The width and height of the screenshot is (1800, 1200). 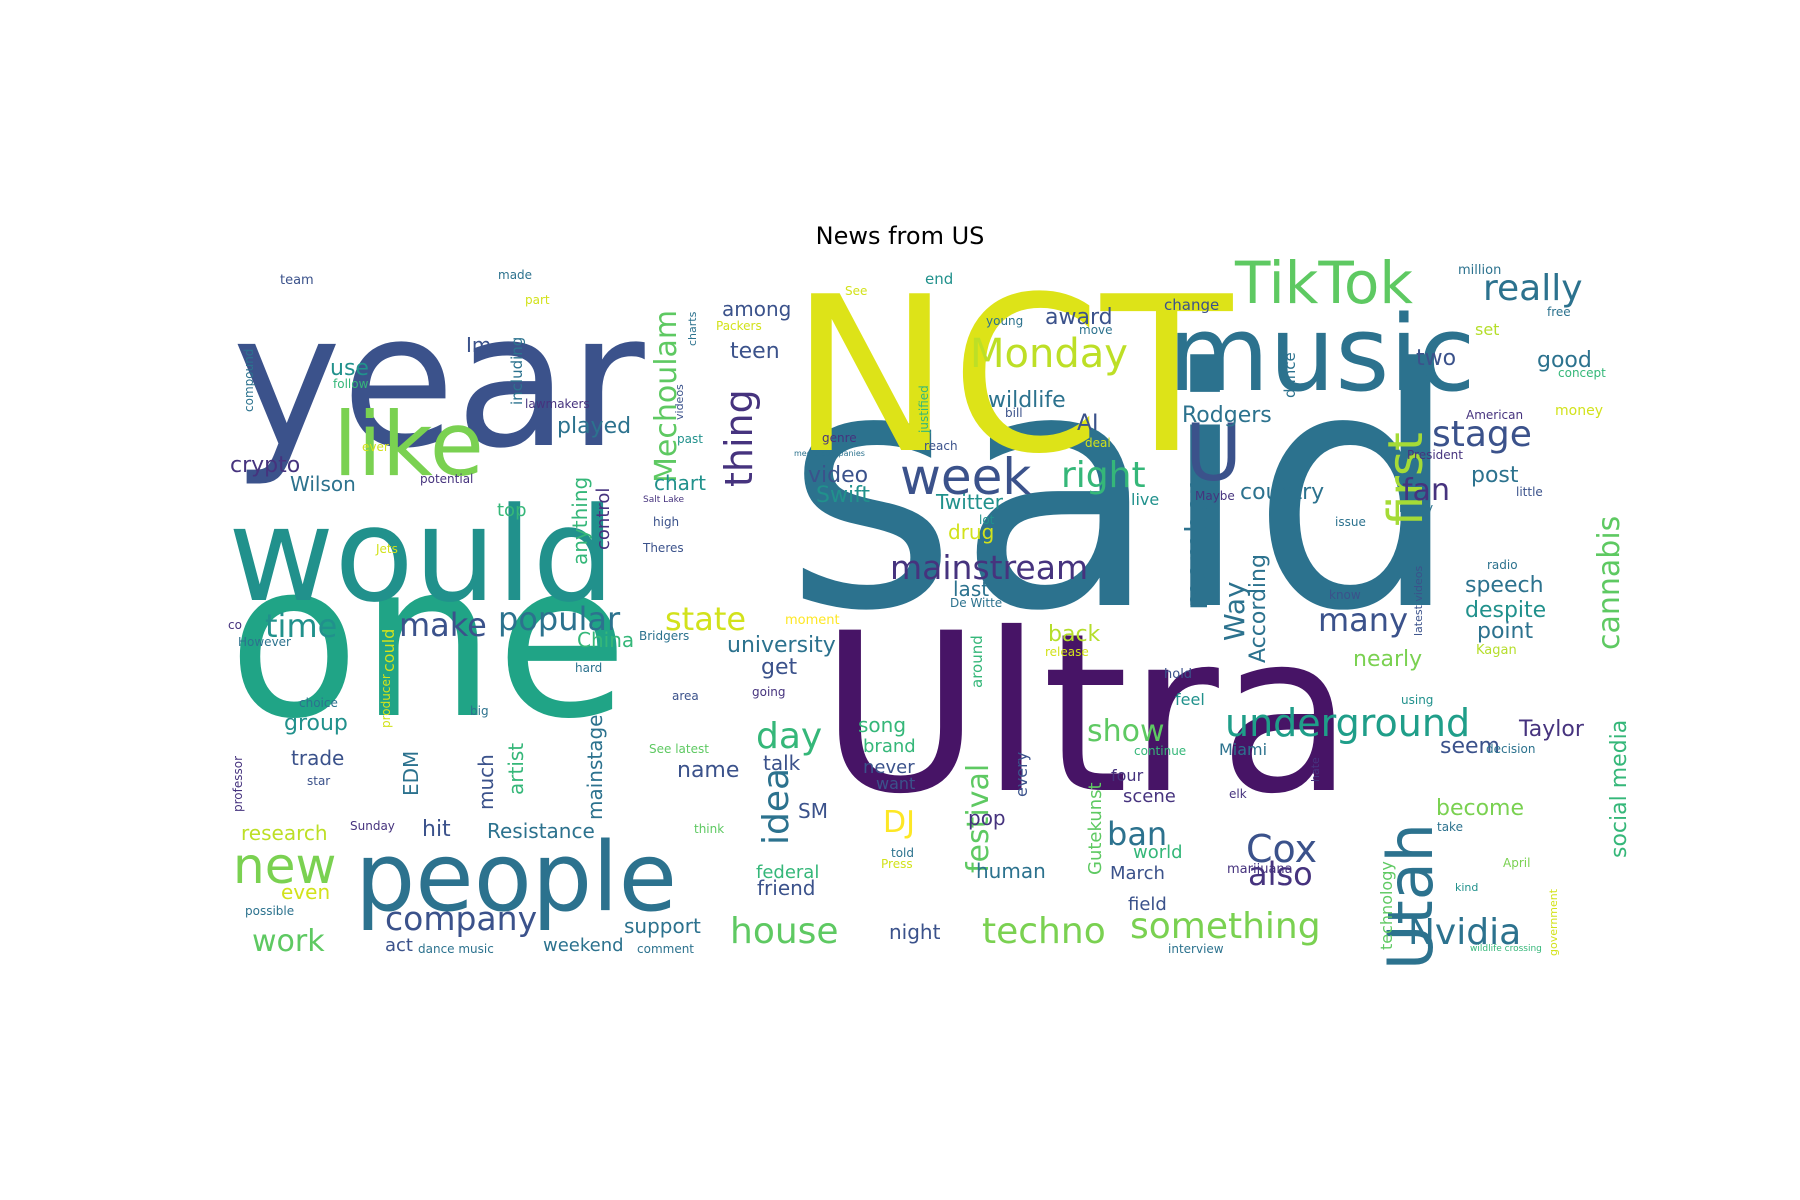 What do you see at coordinates (1418, 601) in the screenshot?
I see `cloud-word: latest videos` at bounding box center [1418, 601].